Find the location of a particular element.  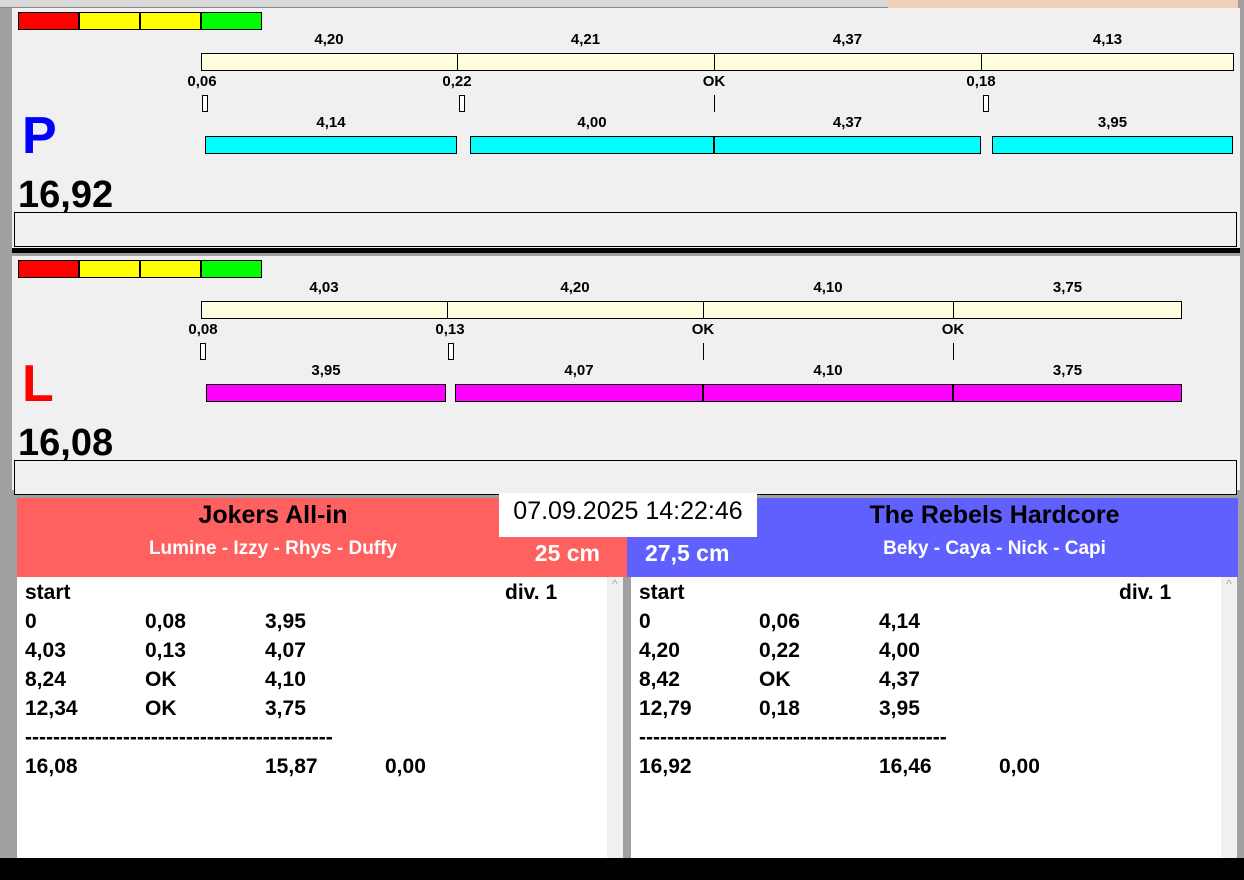

panel-total: 16,08 is located at coordinates (66, 443).